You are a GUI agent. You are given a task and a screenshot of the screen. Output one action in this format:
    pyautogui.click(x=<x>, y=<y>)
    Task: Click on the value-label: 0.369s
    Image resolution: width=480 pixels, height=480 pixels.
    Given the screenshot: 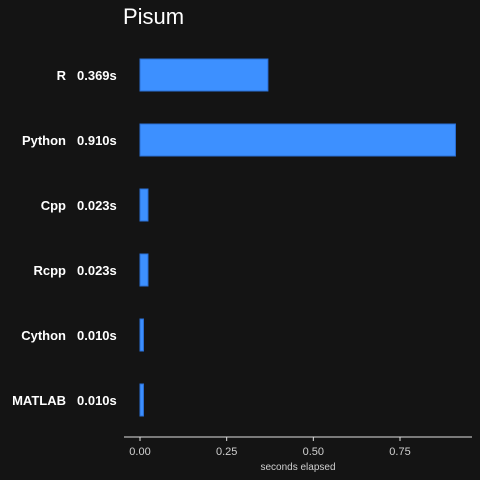 What is the action you would take?
    pyautogui.click(x=97, y=75)
    